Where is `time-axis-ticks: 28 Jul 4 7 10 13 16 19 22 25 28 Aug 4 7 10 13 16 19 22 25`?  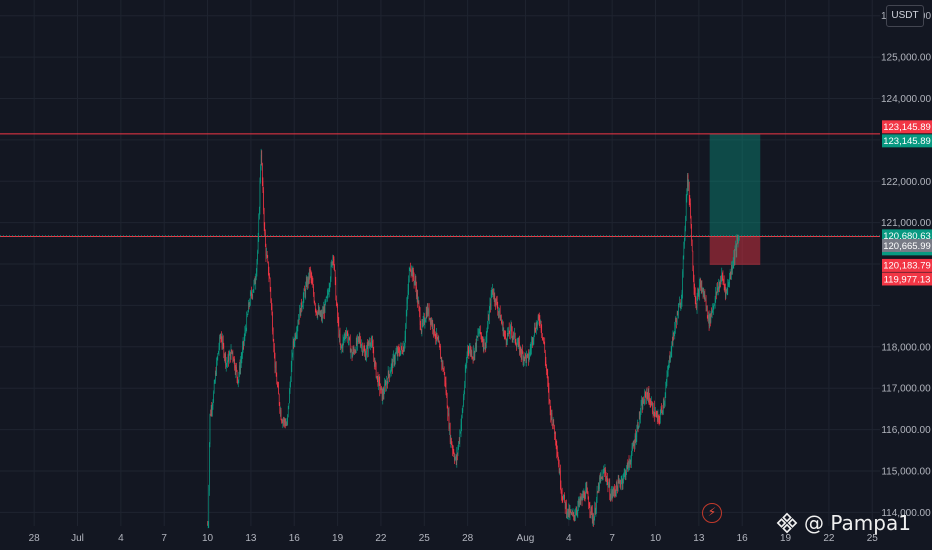
time-axis-ticks: 28 Jul 4 7 10 13 16 19 22 25 28 Aug 4 7 10 13 16 19 22 25 is located at coordinates (454, 538).